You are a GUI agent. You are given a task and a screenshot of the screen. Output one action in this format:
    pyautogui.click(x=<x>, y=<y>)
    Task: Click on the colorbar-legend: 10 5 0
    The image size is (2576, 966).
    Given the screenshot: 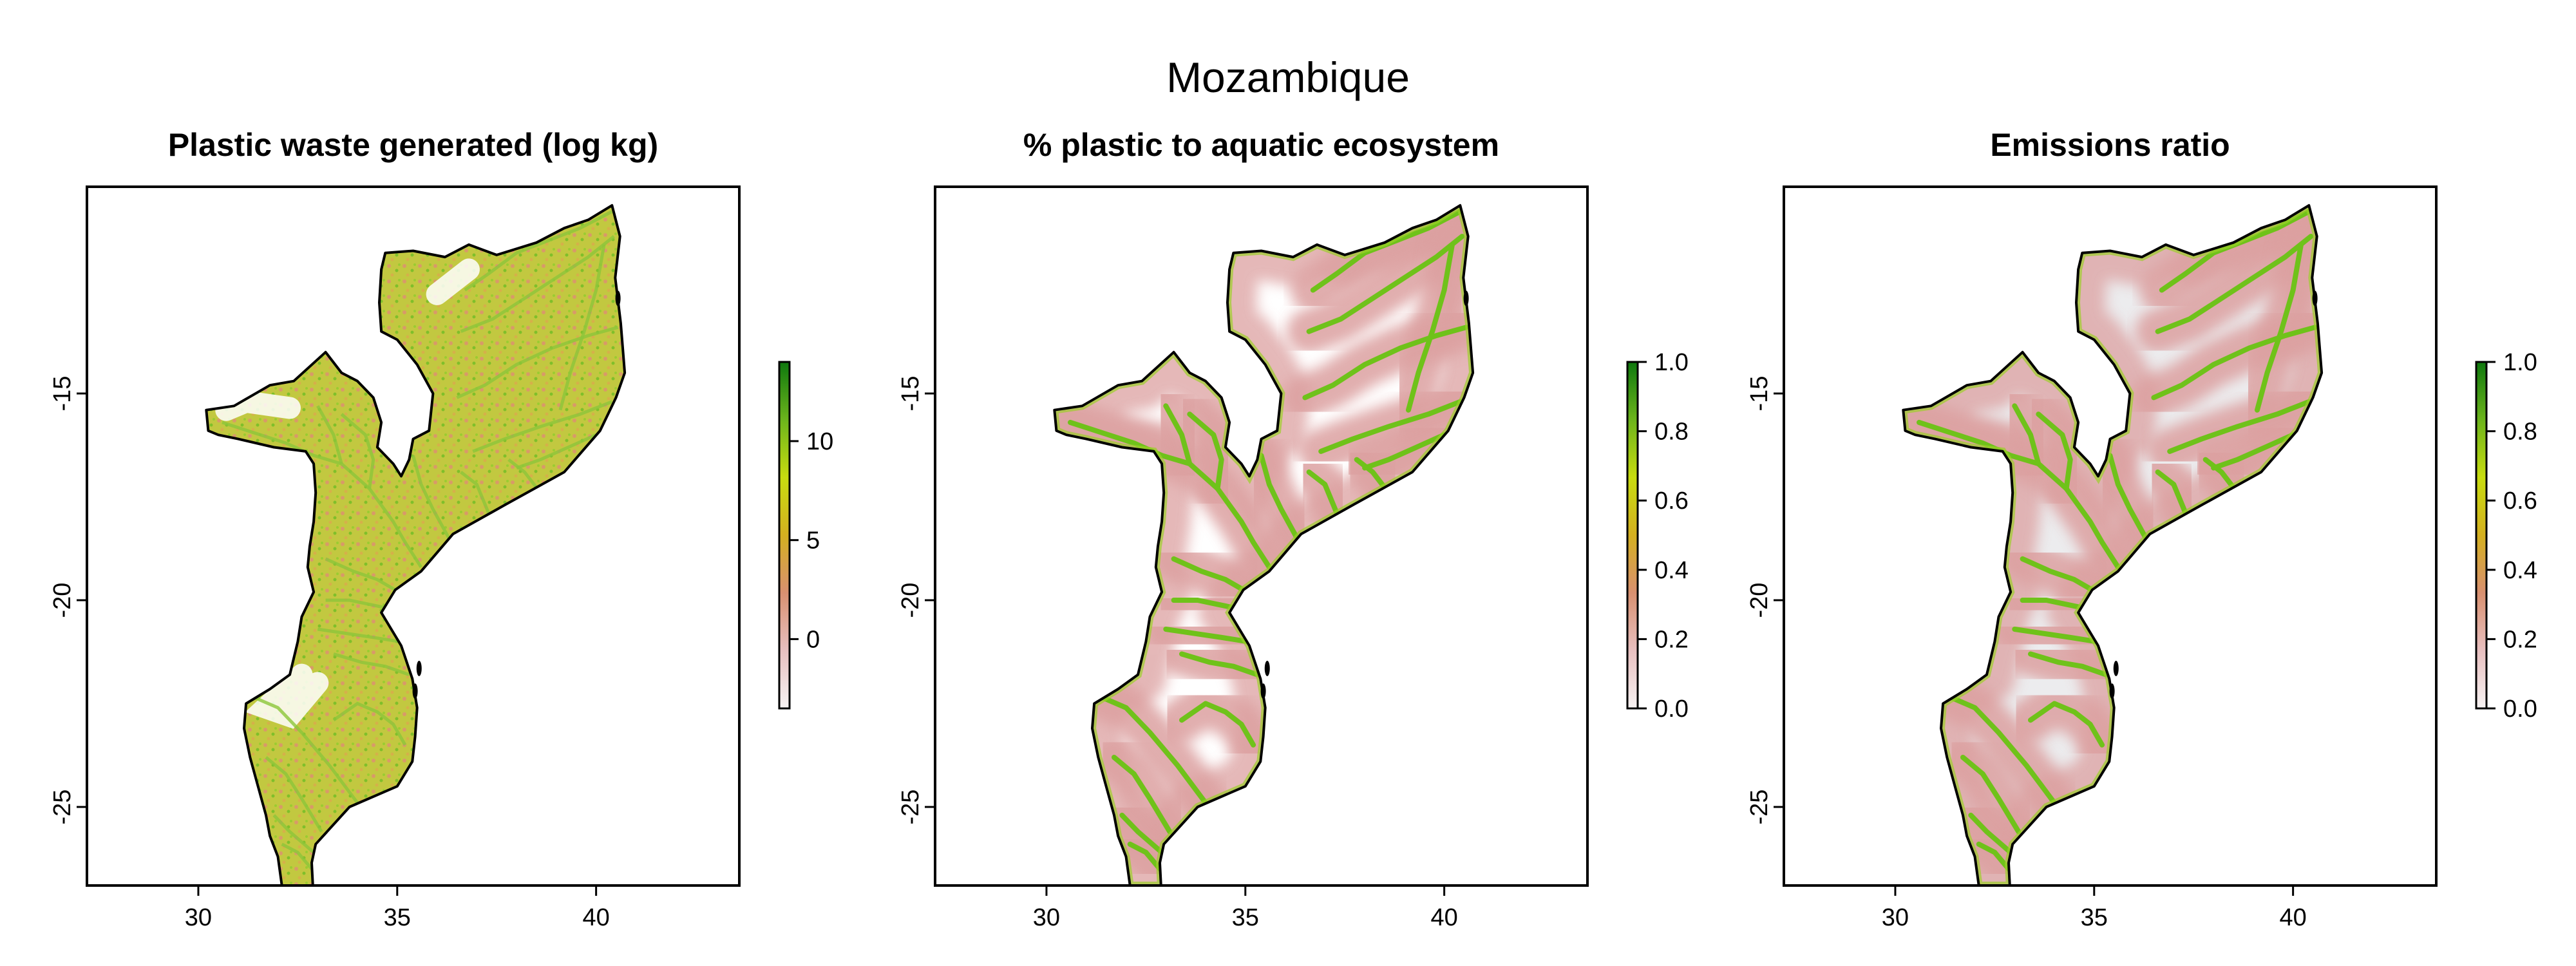 What is the action you would take?
    pyautogui.click(x=806, y=535)
    